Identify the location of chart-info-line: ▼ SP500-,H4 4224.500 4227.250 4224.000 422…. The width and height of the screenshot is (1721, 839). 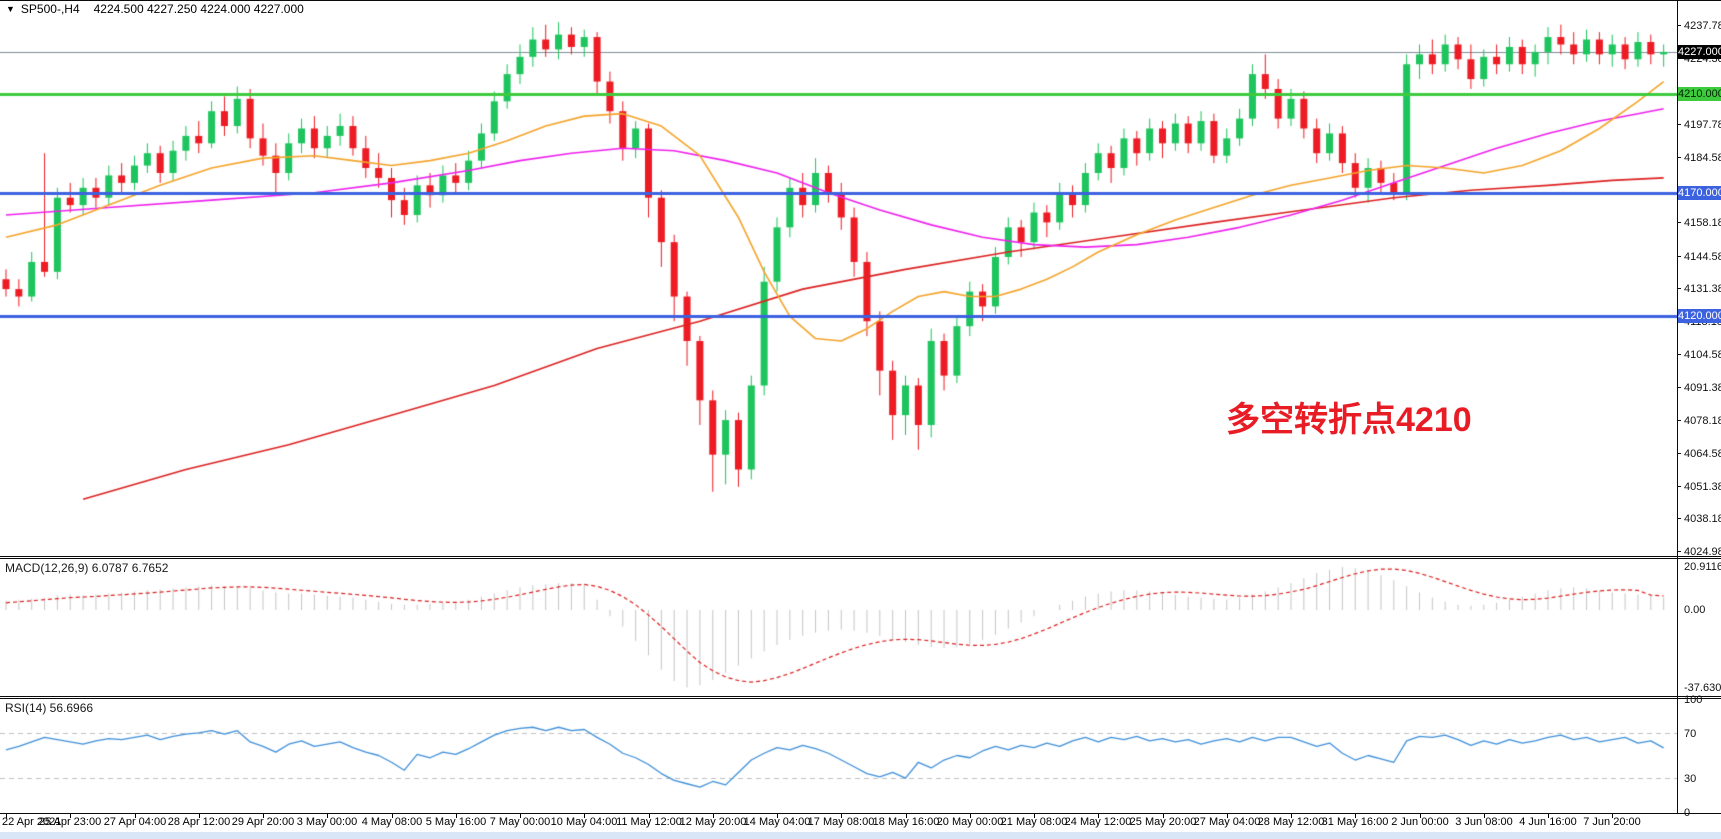
(155, 9).